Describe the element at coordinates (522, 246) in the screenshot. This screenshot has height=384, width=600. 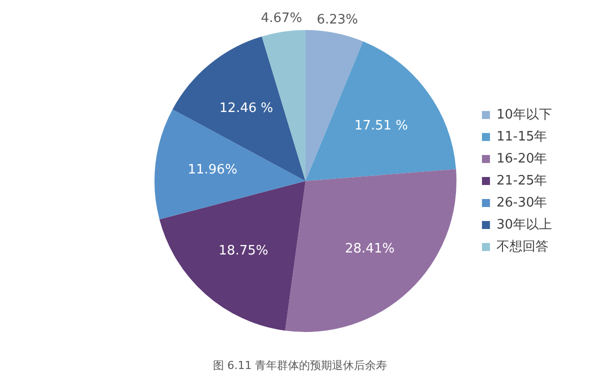
I see `legend-label: 不想回答` at that location.